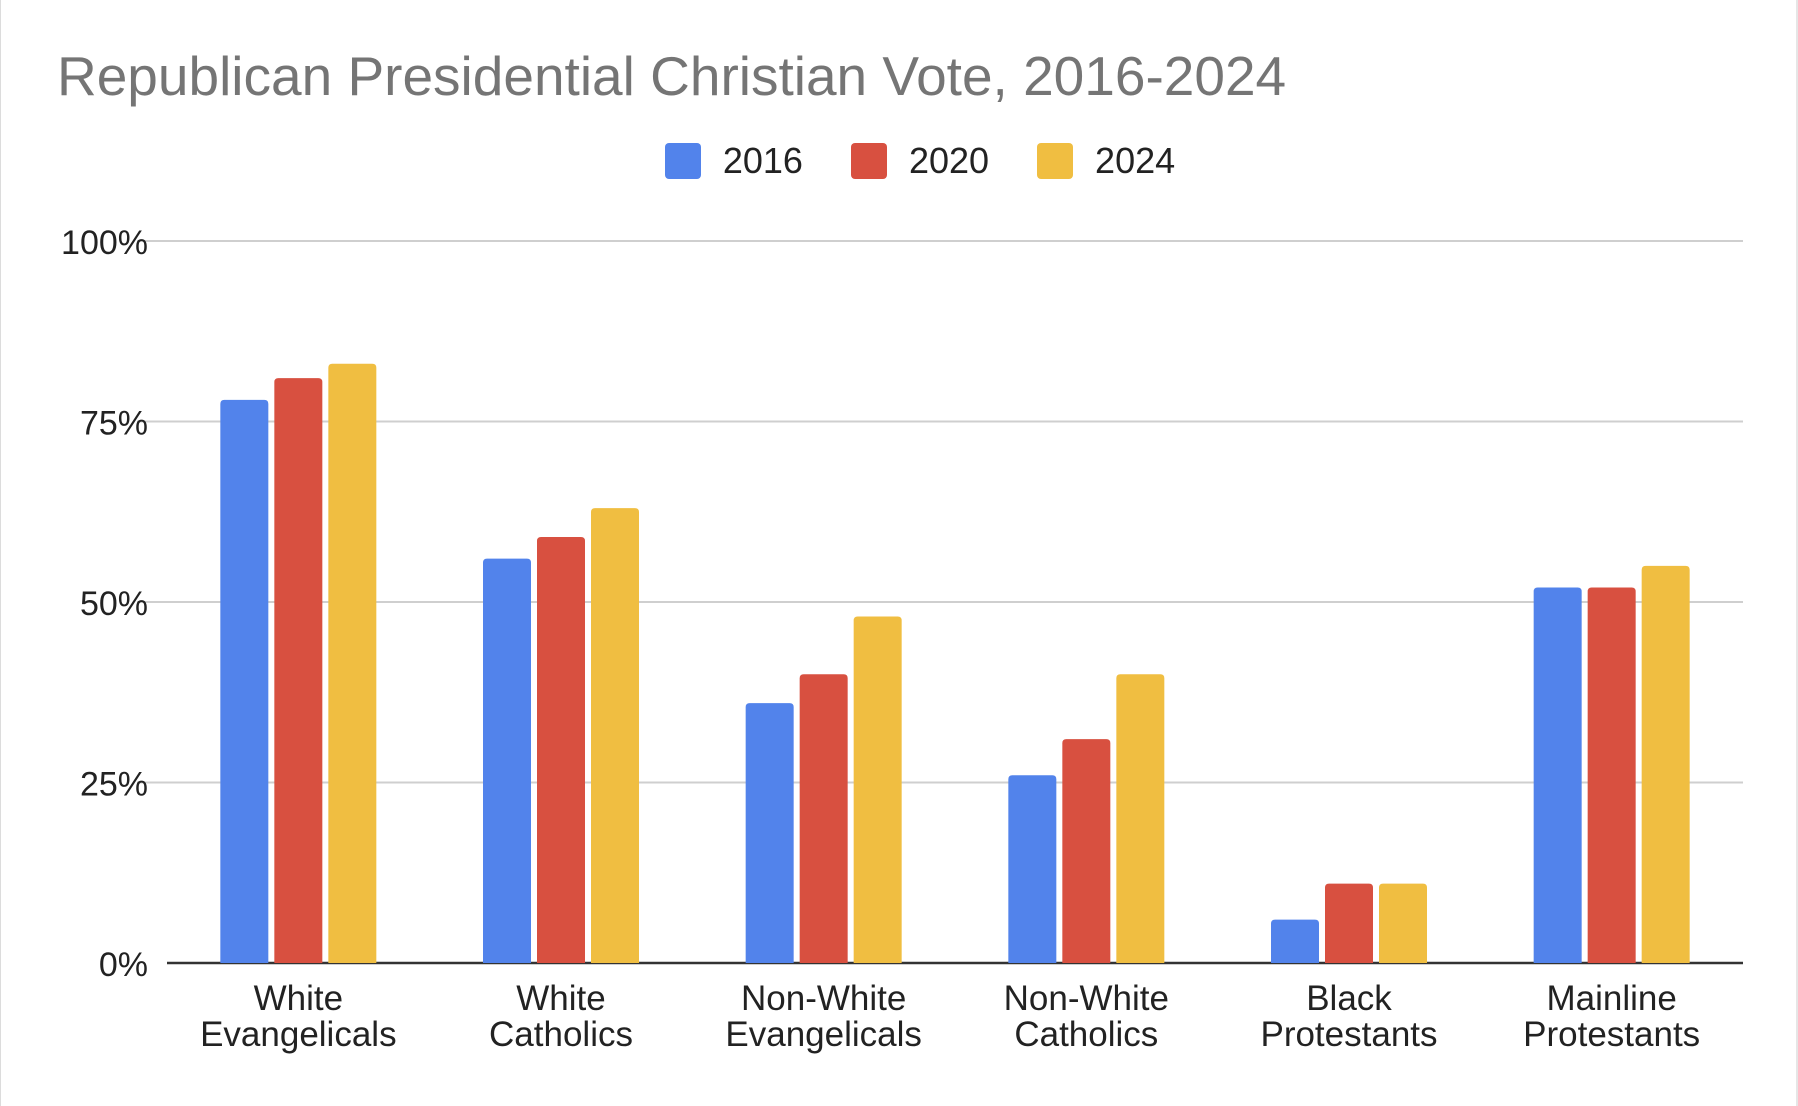 This screenshot has width=1798, height=1106. Describe the element at coordinates (1295, 941) in the screenshot. I see `bar-2016-black-protestants` at that location.